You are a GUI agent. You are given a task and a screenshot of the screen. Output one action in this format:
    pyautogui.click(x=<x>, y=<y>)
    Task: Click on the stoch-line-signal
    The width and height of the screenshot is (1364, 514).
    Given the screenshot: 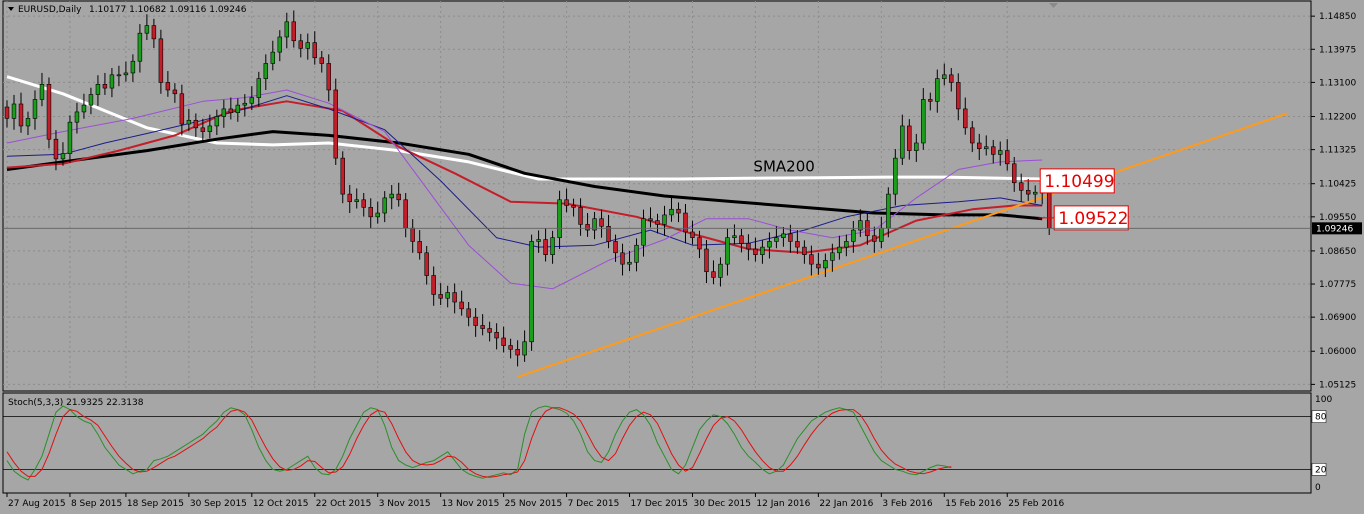 What is the action you would take?
    pyautogui.click(x=479, y=442)
    